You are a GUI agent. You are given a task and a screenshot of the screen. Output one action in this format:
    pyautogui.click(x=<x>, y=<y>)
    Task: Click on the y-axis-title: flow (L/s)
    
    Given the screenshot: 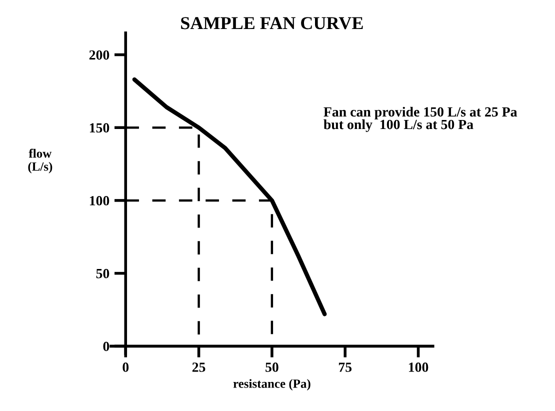 What is the action you would take?
    pyautogui.click(x=40, y=161)
    